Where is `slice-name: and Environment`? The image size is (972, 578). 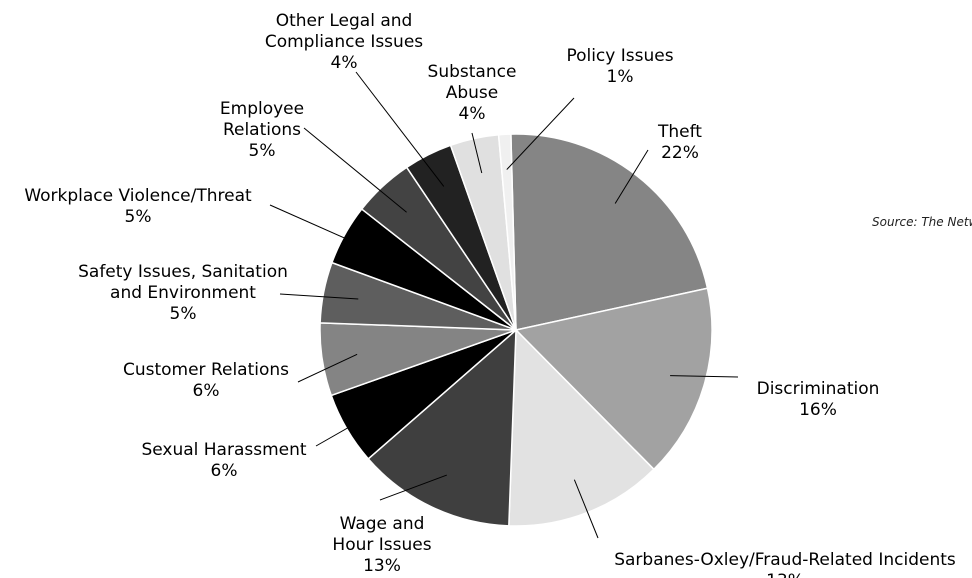
slice-name: and Environment is located at coordinates (183, 293).